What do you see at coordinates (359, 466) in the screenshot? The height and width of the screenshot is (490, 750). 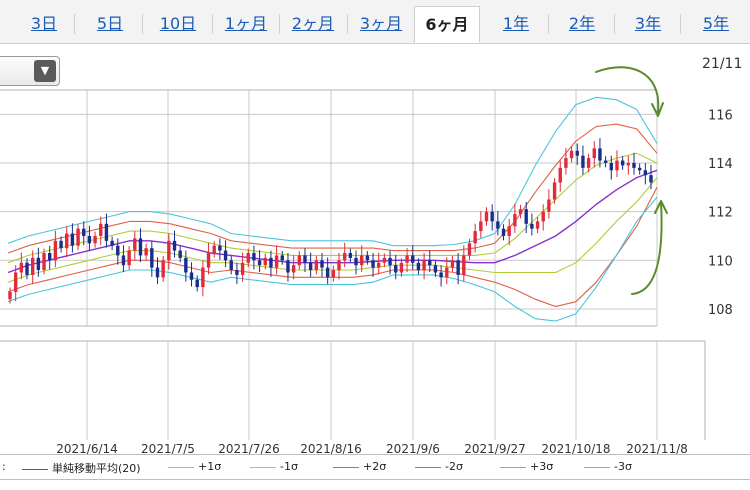 I see `legend-item-plus2sigma: +2σ` at bounding box center [359, 466].